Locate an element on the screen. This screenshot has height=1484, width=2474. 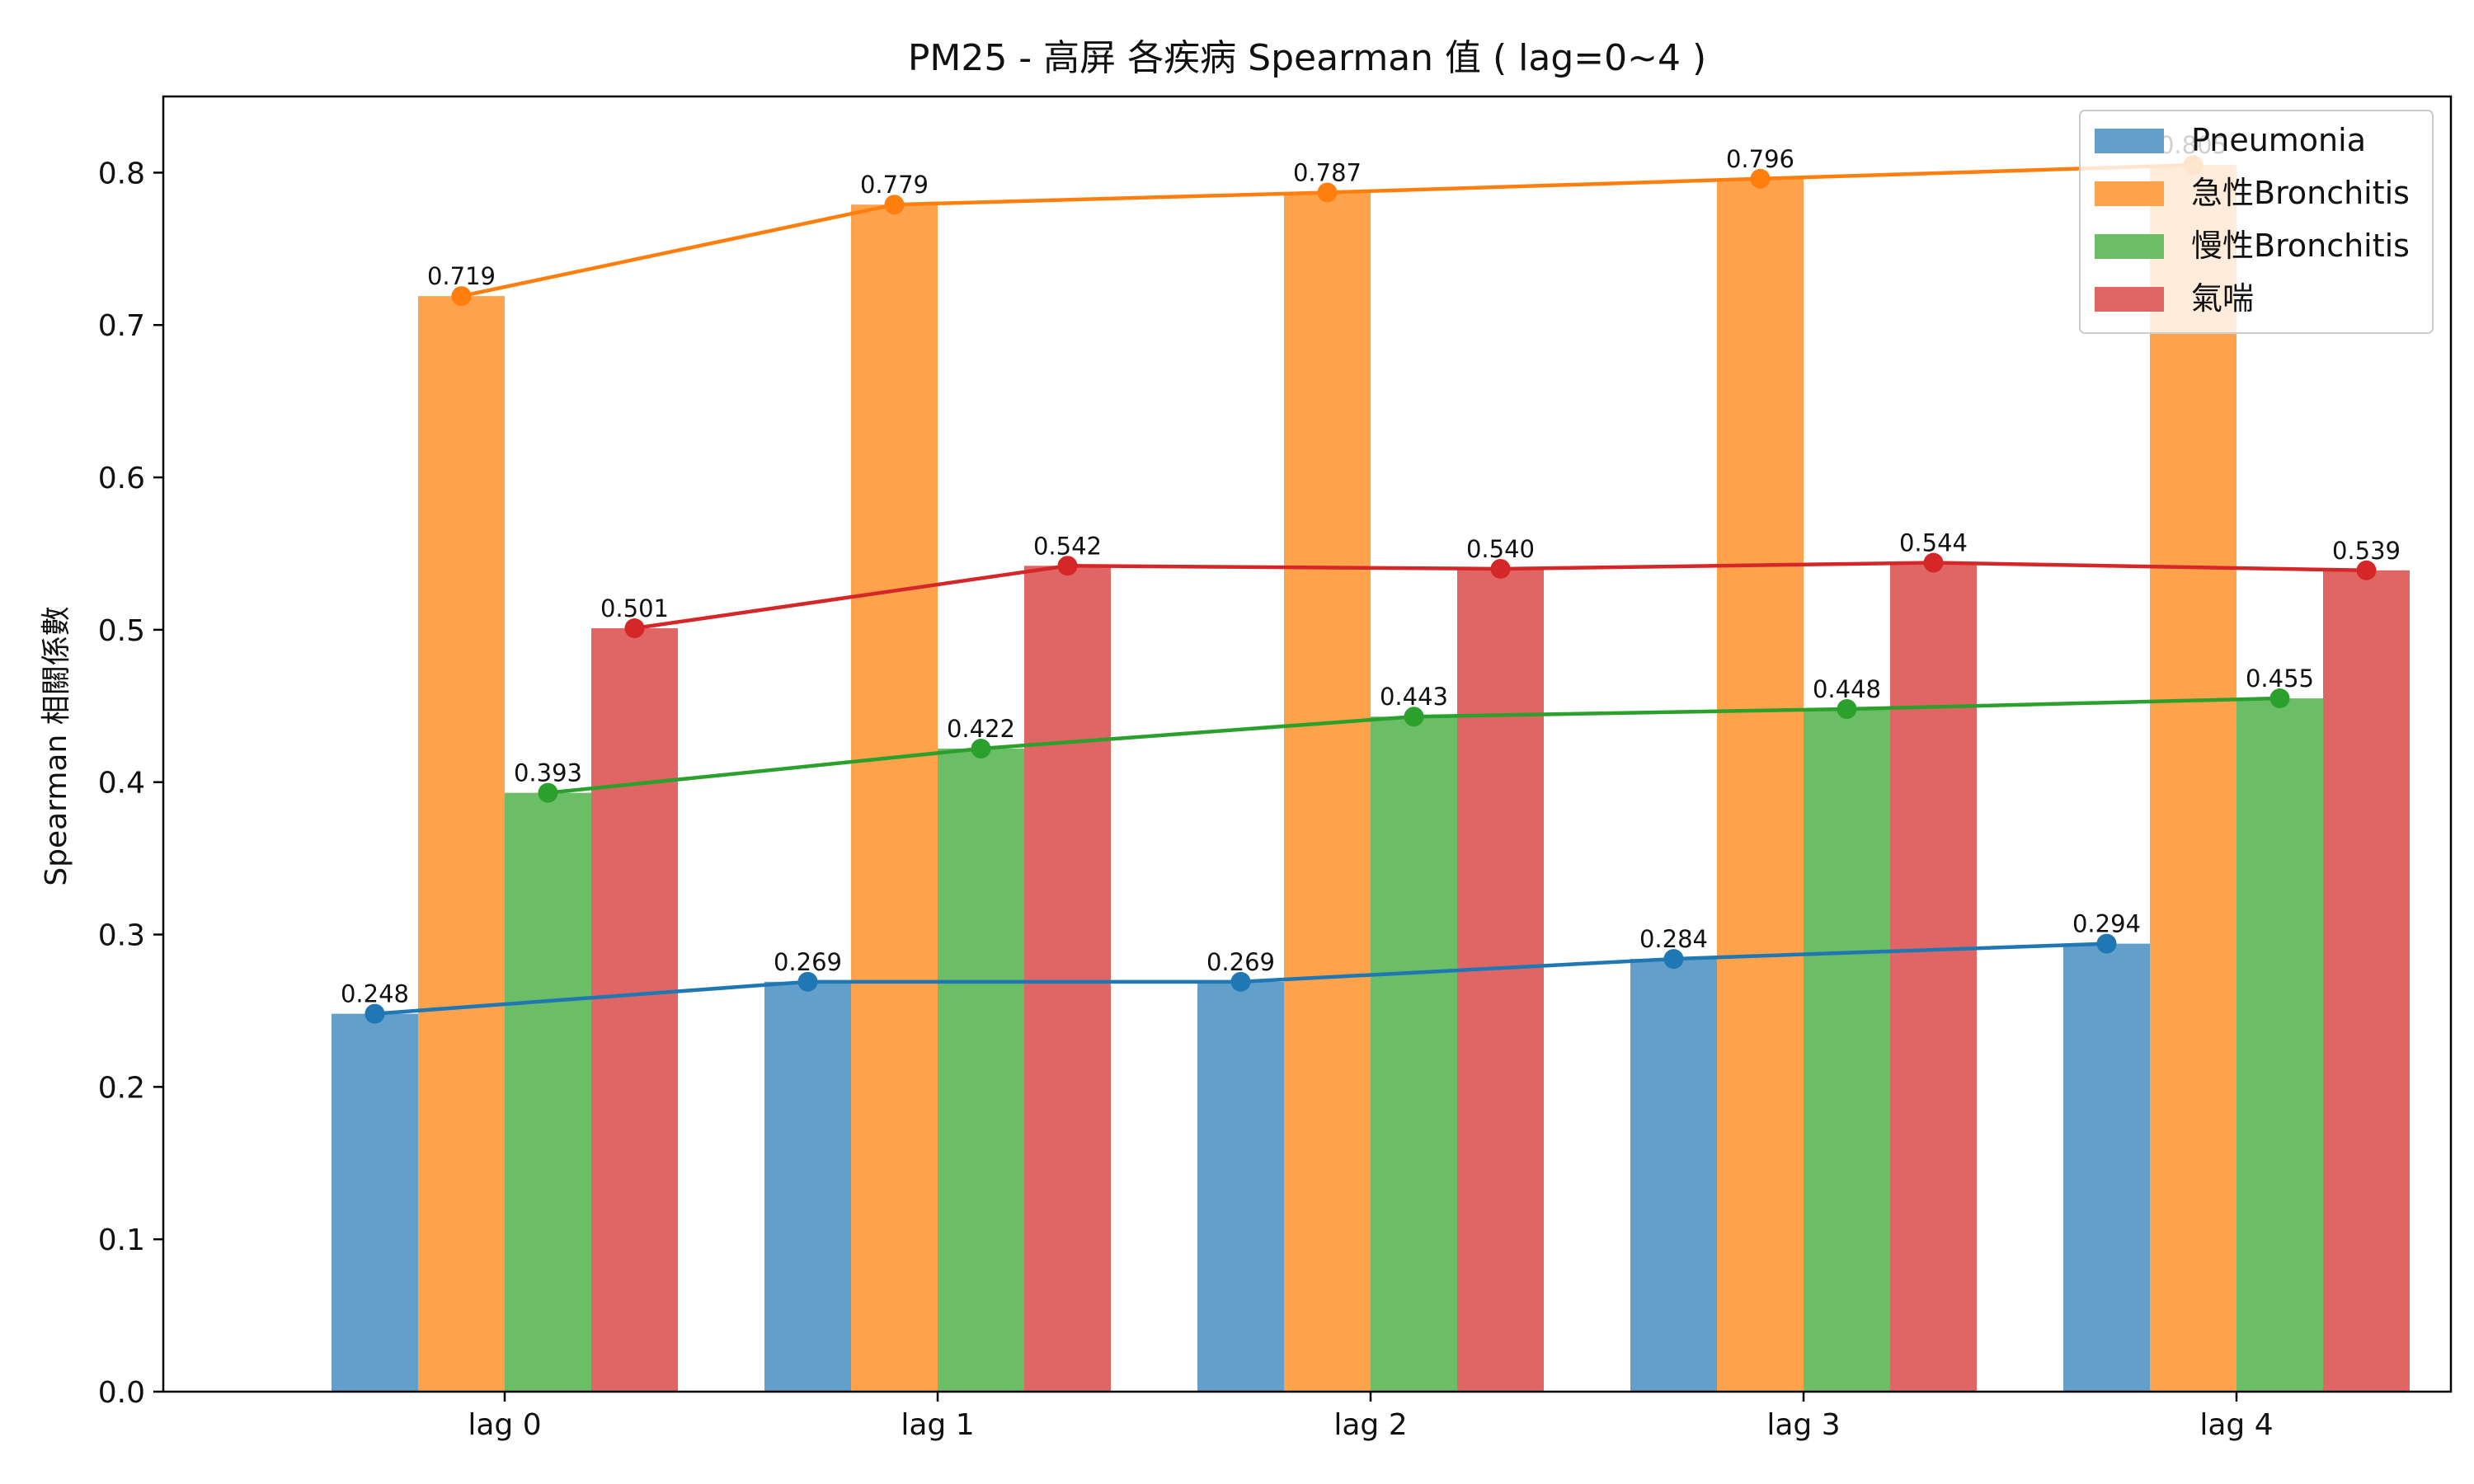
data-label-2-3: 0.448 is located at coordinates (1847, 689).